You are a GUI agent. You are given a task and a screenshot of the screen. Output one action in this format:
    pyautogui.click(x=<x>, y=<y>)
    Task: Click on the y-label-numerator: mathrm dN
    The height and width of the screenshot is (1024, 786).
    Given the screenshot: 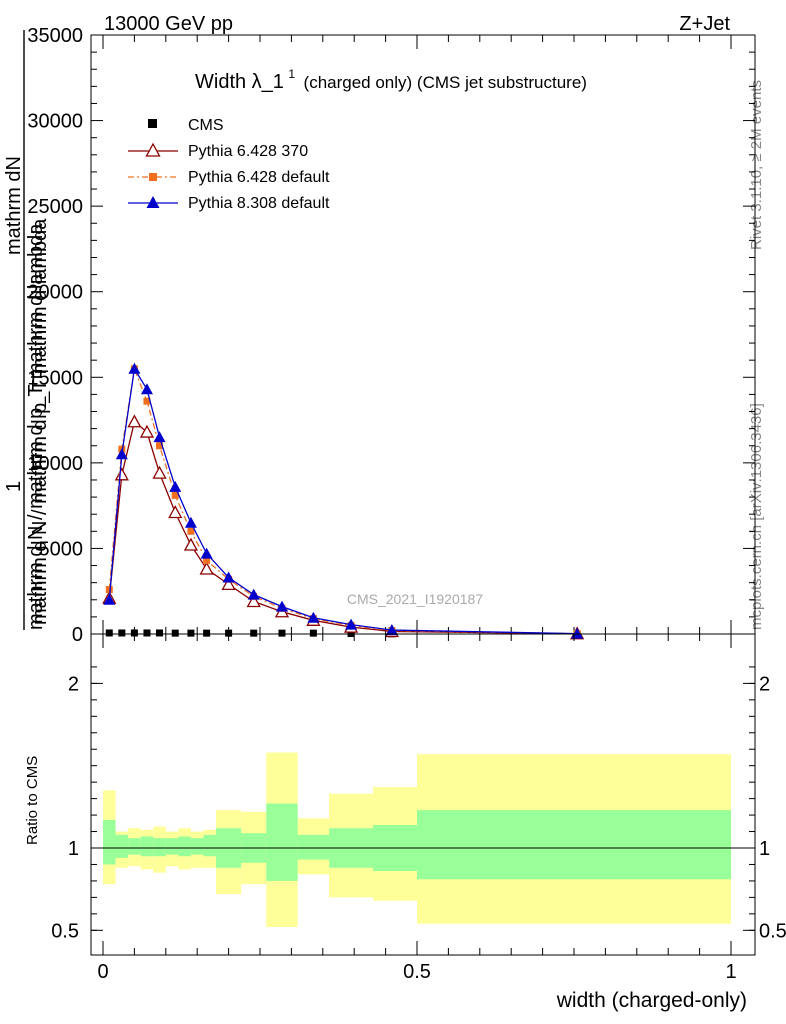 What is the action you would take?
    pyautogui.click(x=14, y=205)
    